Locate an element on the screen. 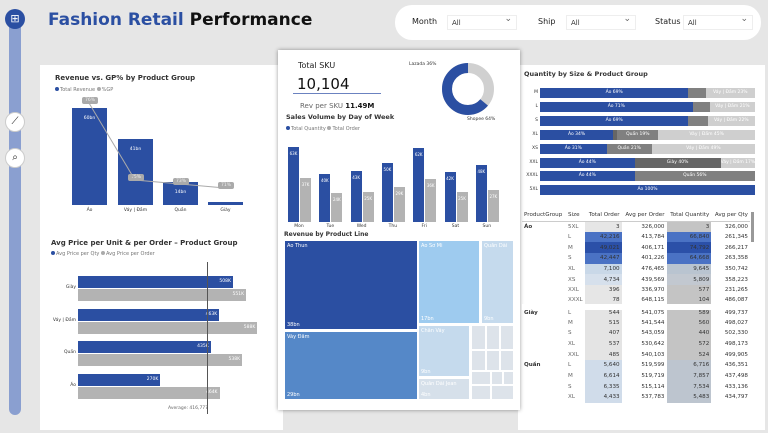 Image resolution: width=768 pixels, height=433 pixels. stacked-segment: Áo 100% is located at coordinates (647, 190).